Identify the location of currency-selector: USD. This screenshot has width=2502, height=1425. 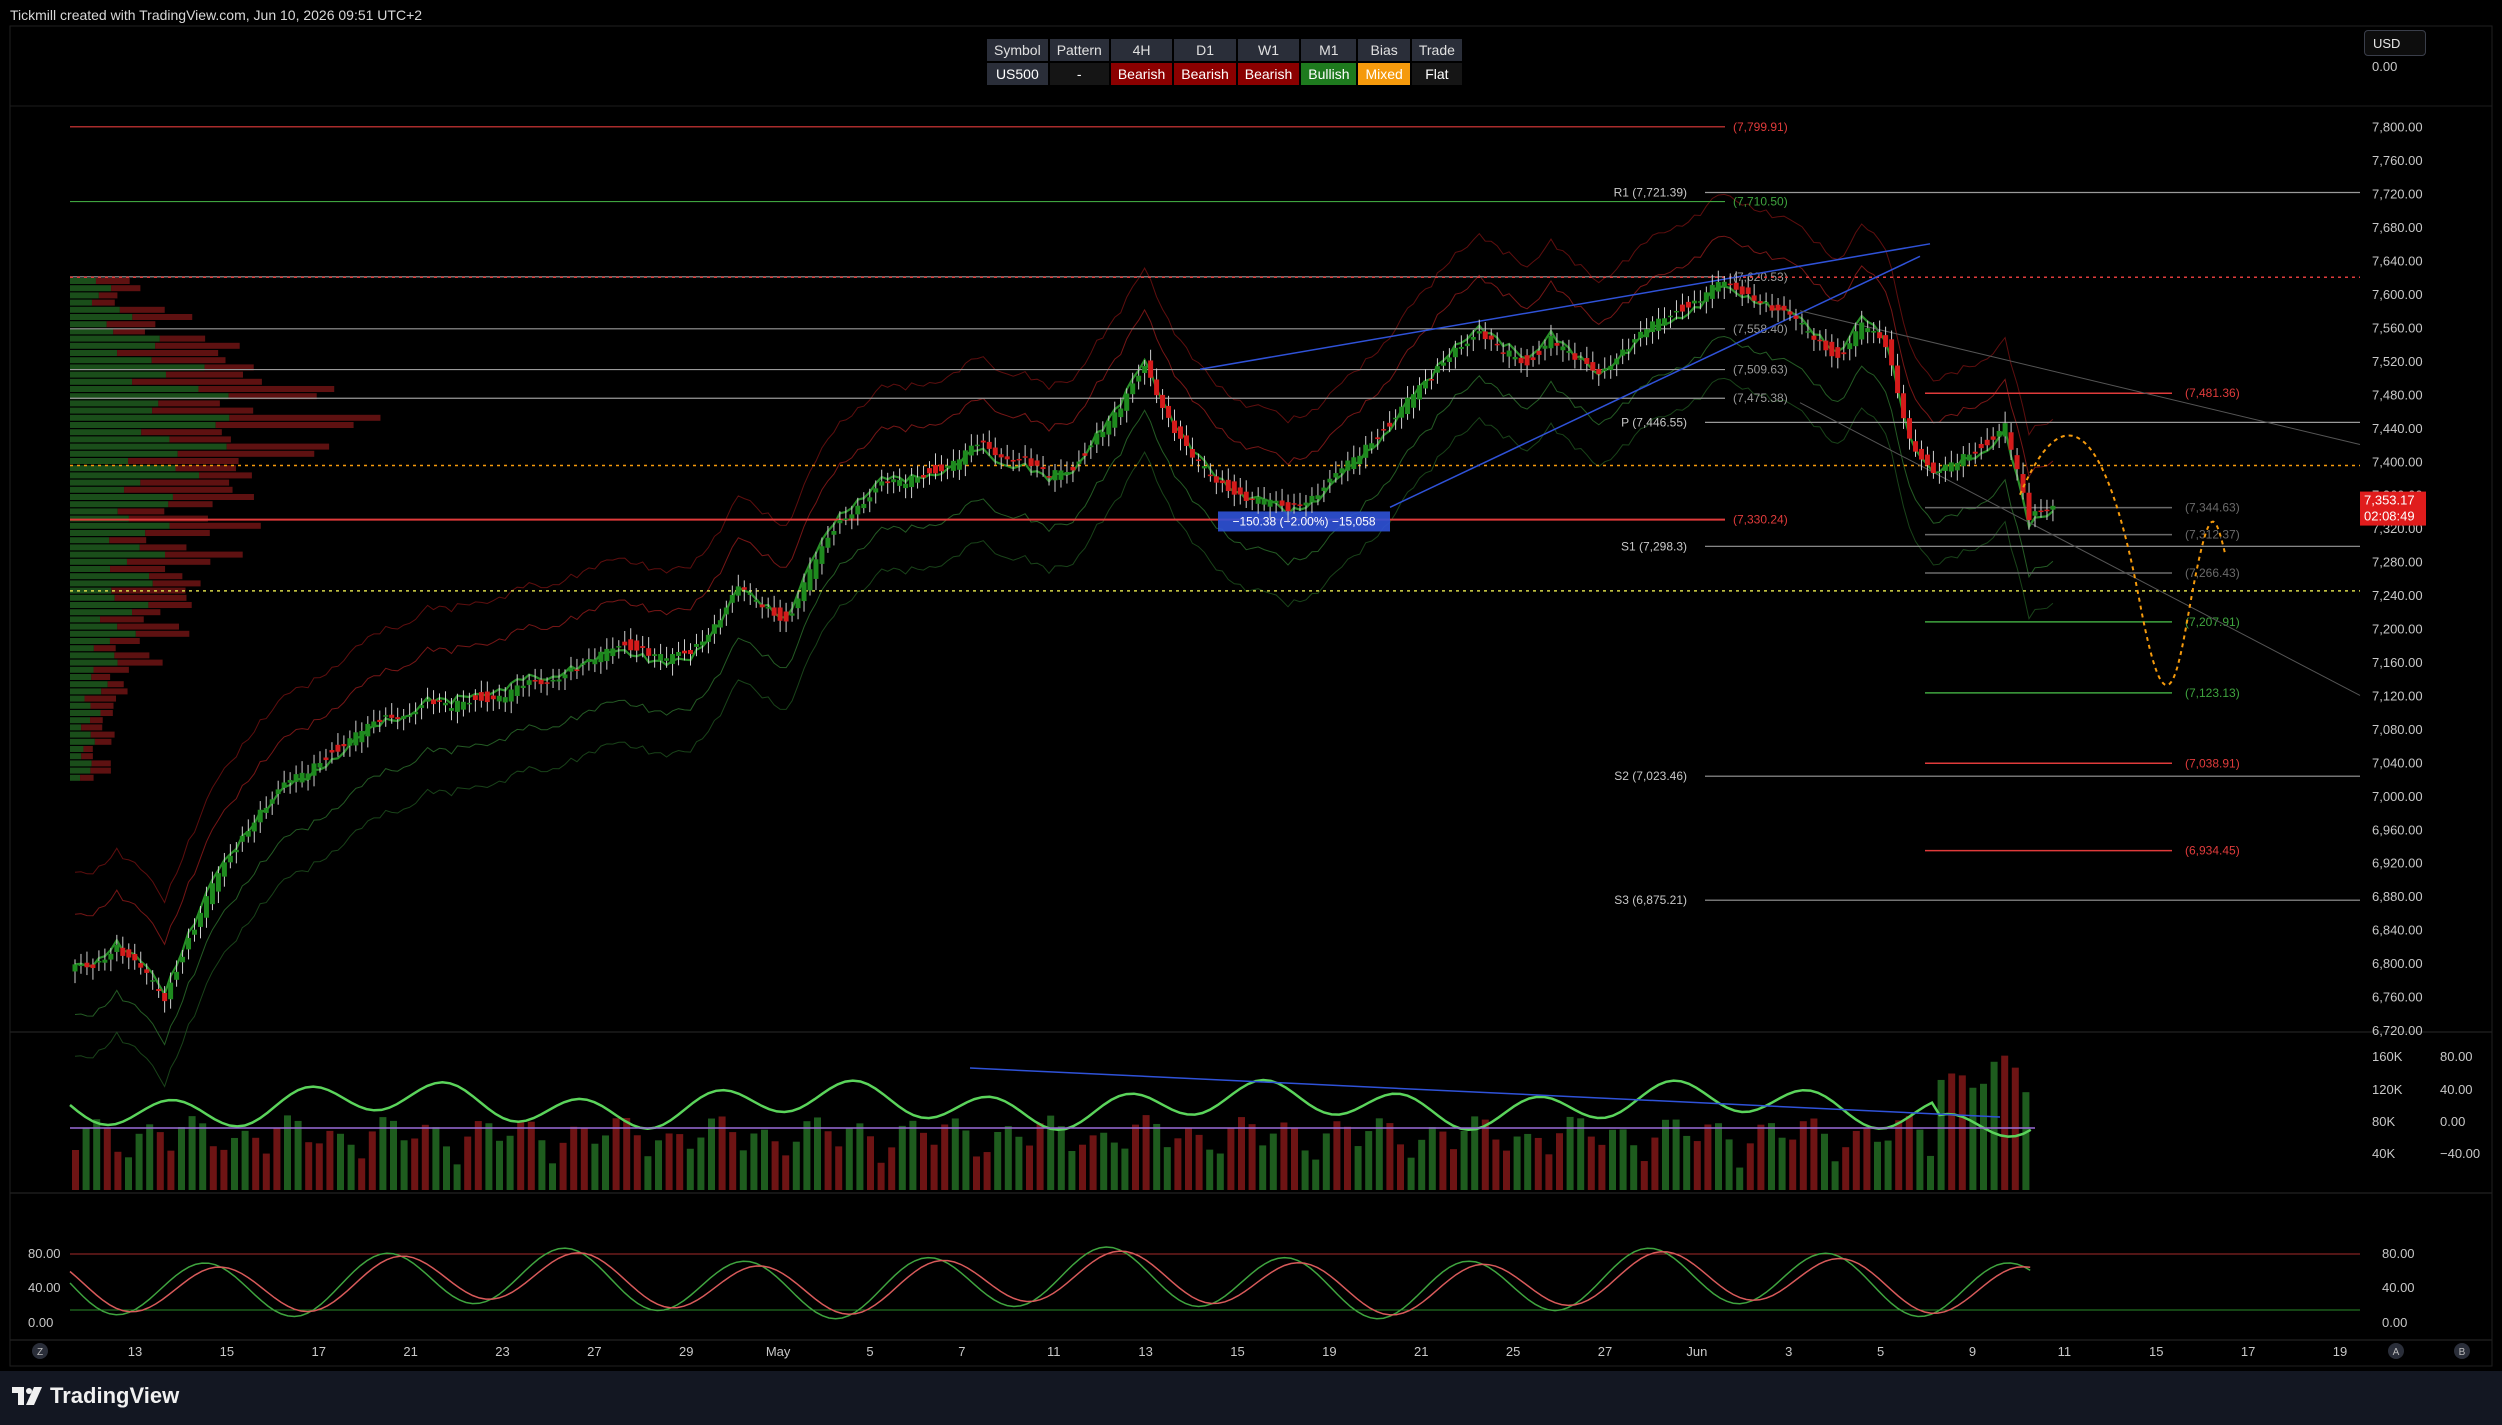
(2395, 43).